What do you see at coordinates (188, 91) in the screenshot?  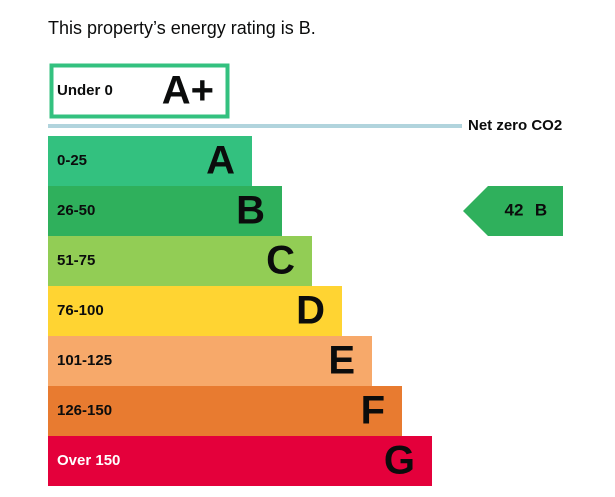 I see `top-band-letter: A+` at bounding box center [188, 91].